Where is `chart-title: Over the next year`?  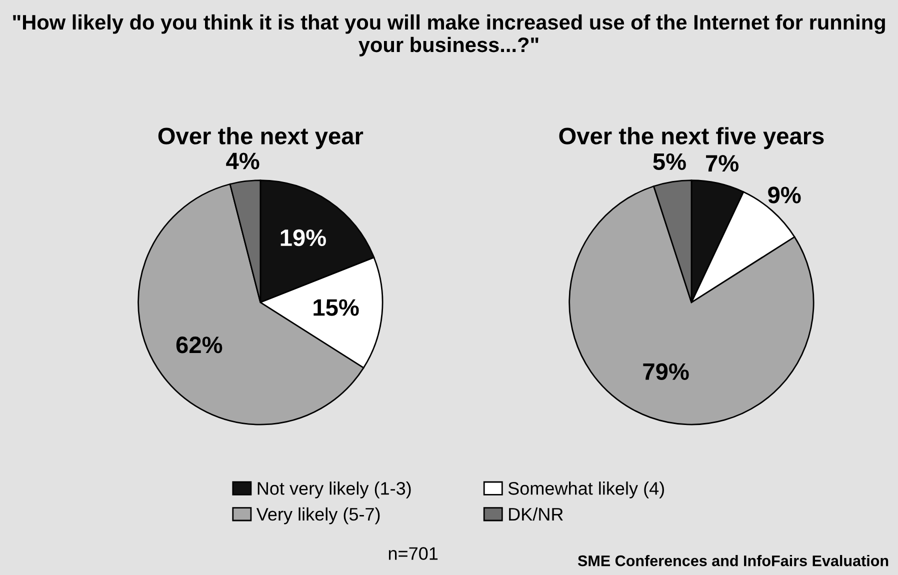 chart-title: Over the next year is located at coordinates (261, 138).